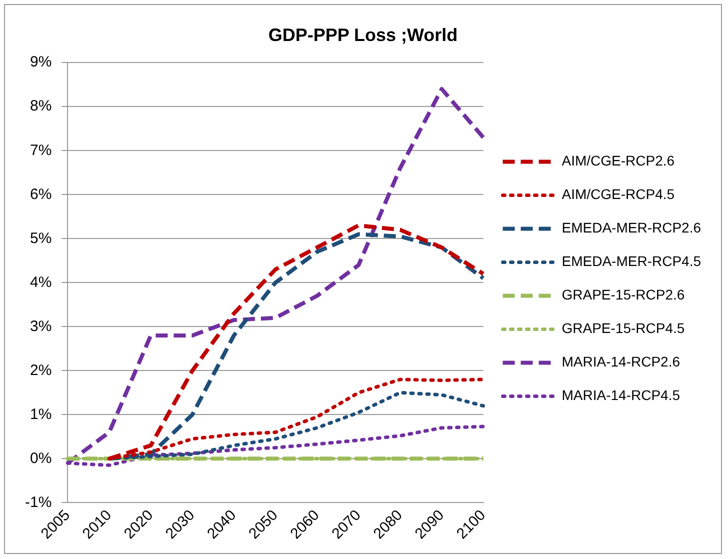 This screenshot has height=559, width=728. Describe the element at coordinates (623, 328) in the screenshot. I see `legend-label: GRAPE-15-RCP4.5` at that location.